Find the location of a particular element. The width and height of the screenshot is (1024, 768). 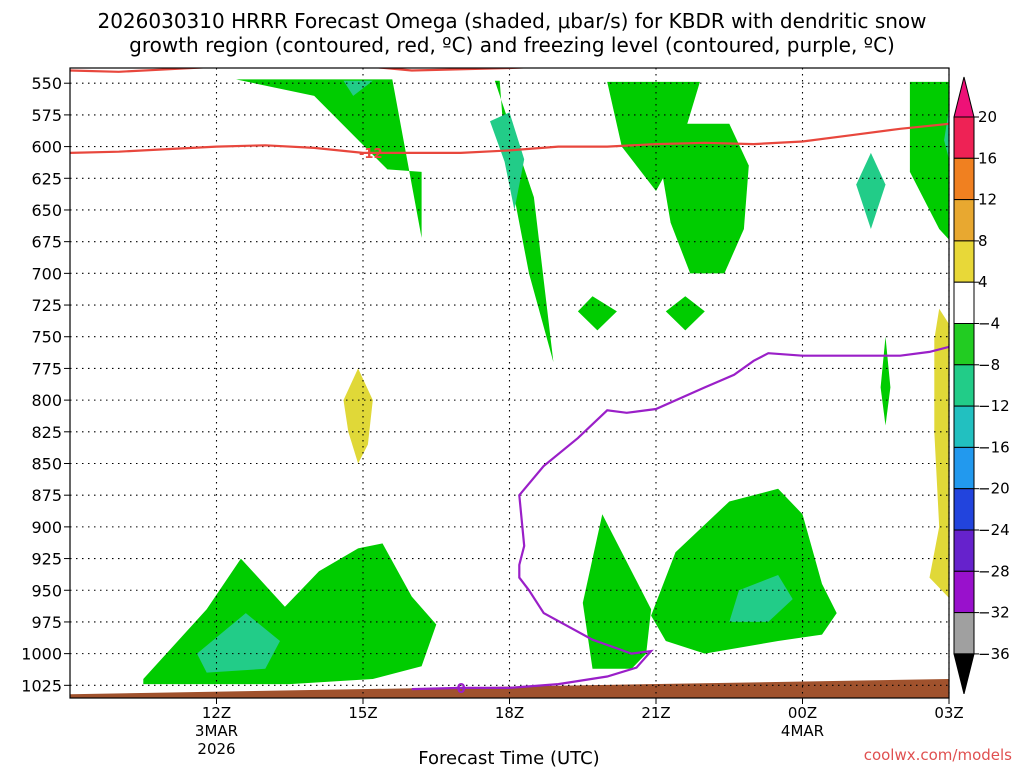

colorbar-label-6: −8 is located at coordinates (989, 365).